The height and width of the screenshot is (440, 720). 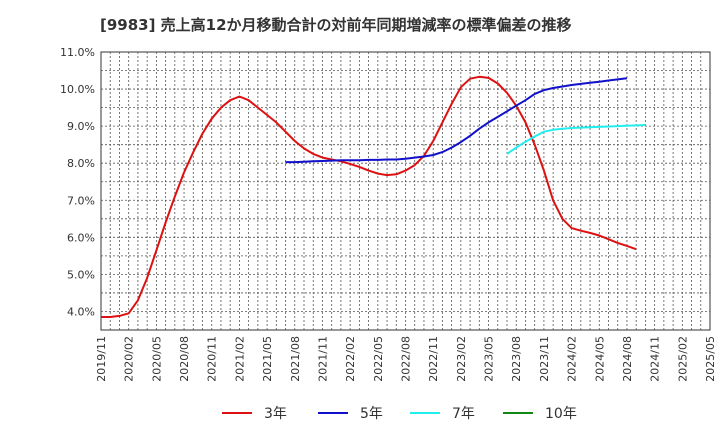 I want to click on legend-label-0: 3年, so click(x=275, y=414).